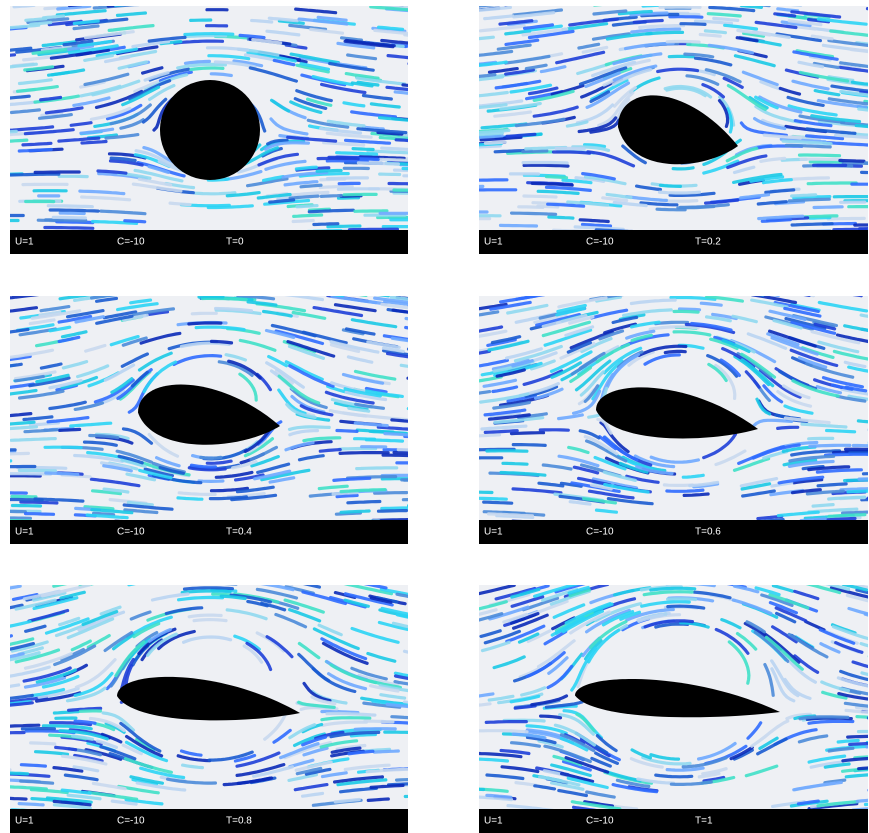 The height and width of the screenshot is (833, 869). Describe the element at coordinates (708, 242) in the screenshot. I see `time-label: T=0.2` at that location.